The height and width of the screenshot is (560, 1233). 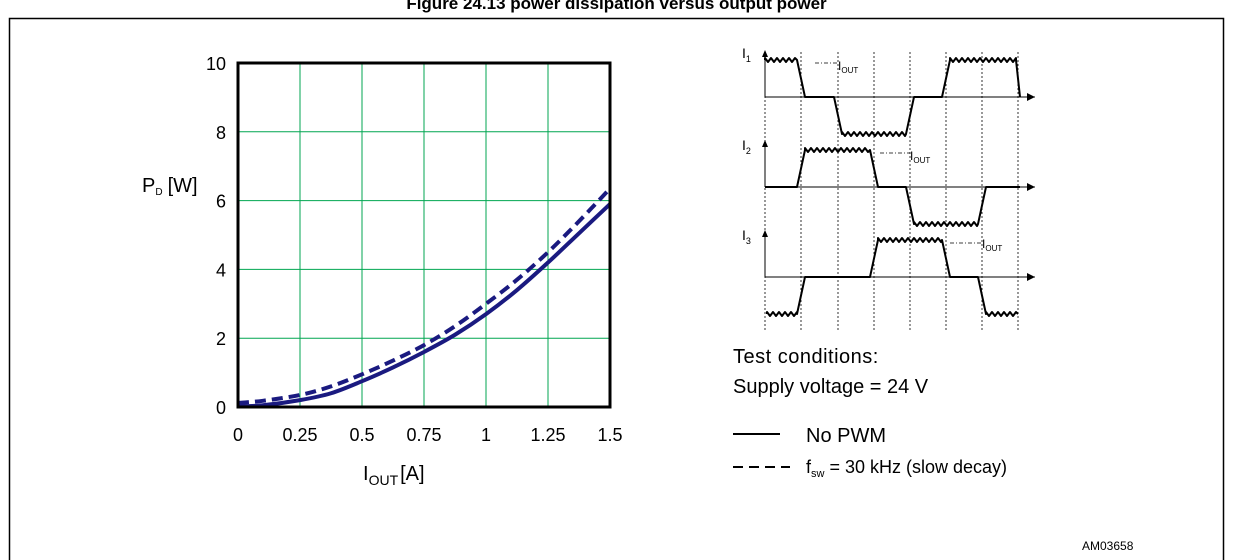 I want to click on x-tick-label: 0, so click(x=238, y=435).